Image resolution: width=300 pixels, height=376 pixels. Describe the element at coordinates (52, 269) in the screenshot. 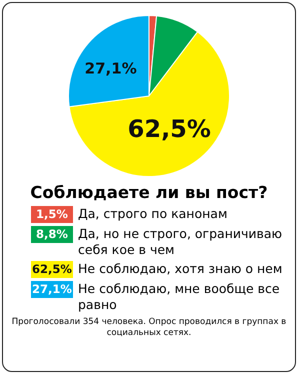

I see `text: 62,5%` at that location.